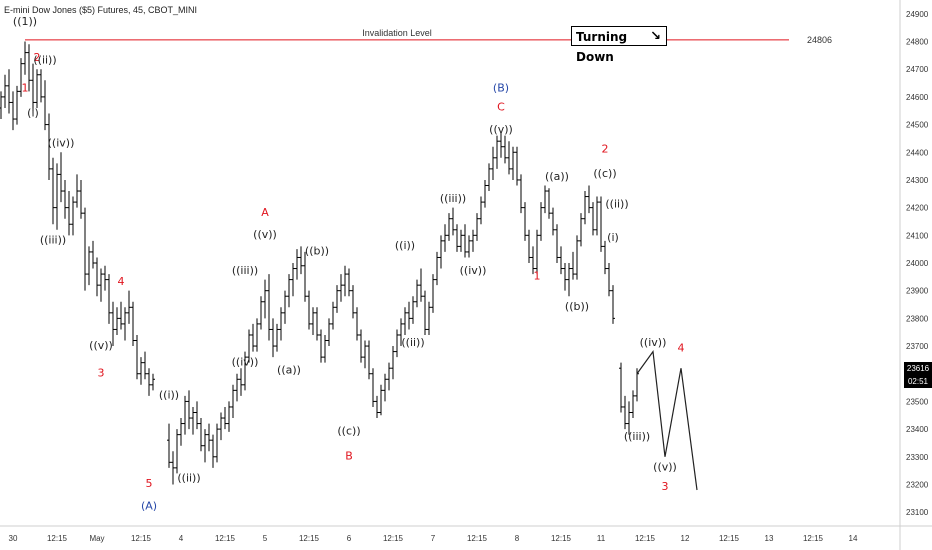  I want to click on invalidation-label: Invalidation Level, so click(397, 33).